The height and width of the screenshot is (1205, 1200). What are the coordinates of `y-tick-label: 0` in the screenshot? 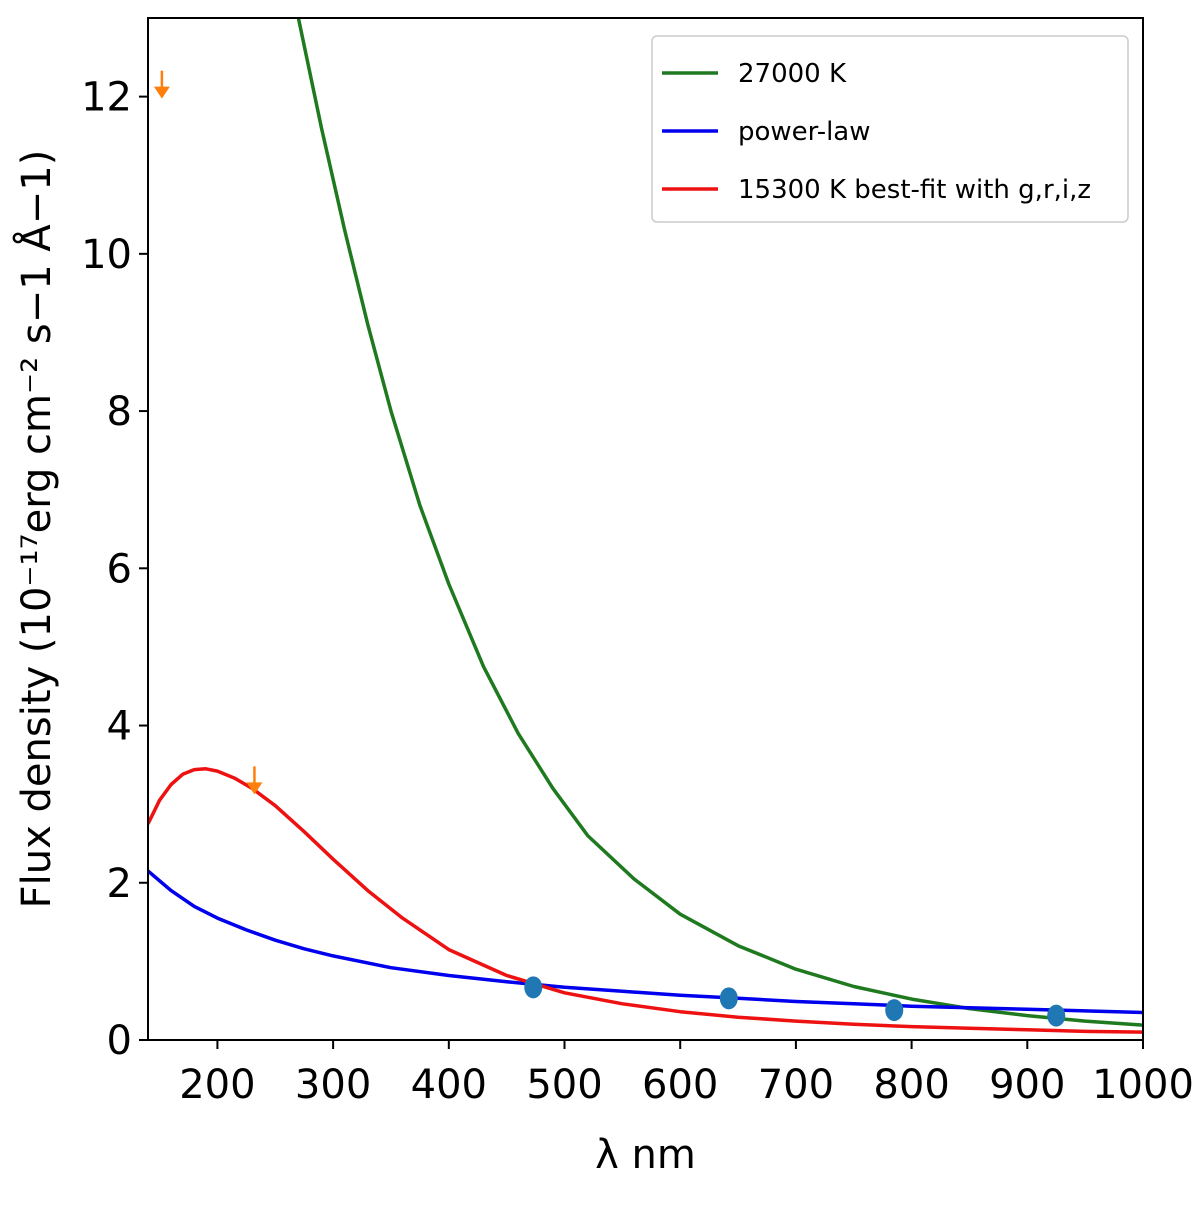 It's located at (119, 1041).